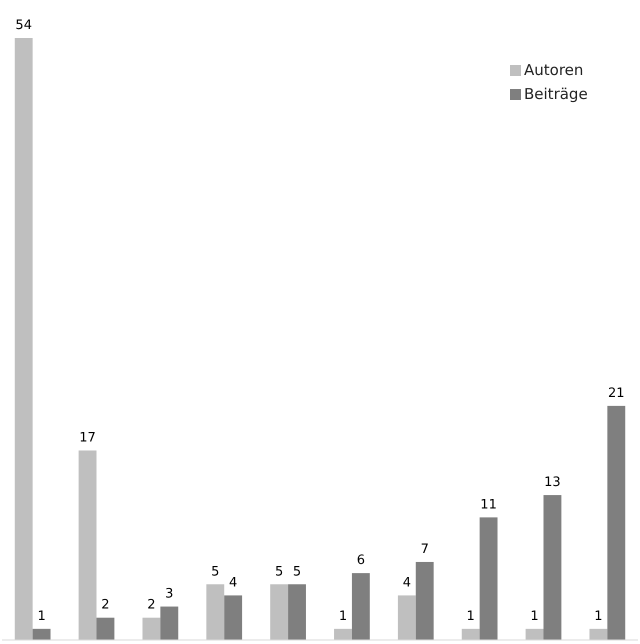 The image size is (640, 644). What do you see at coordinates (556, 94) in the screenshot?
I see `legend-label: Beiträge` at bounding box center [556, 94].